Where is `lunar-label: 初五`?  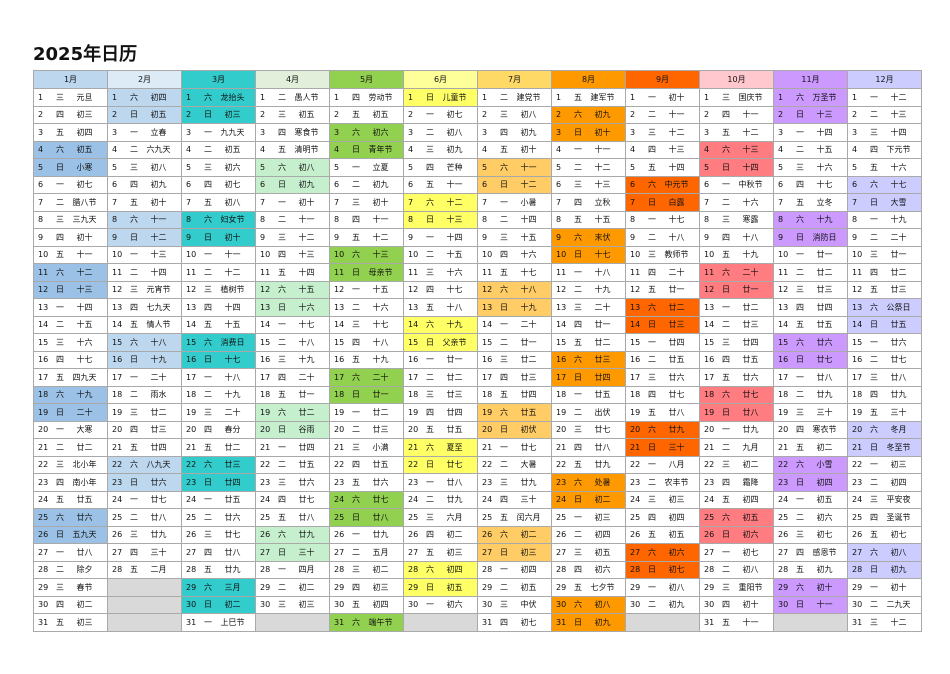
lunar-label: 初五 is located at coordinates (306, 115).